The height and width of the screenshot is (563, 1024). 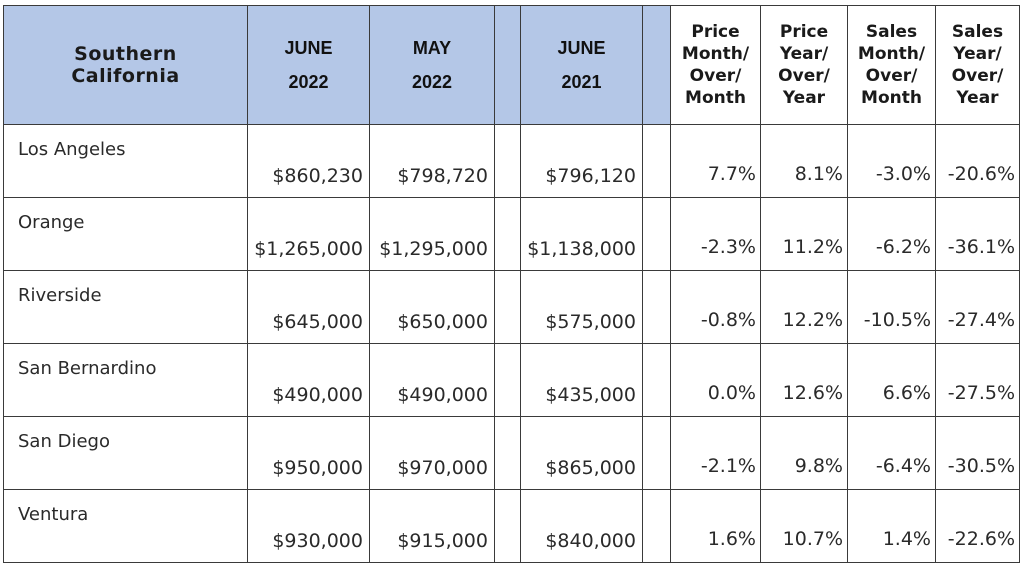 I want to click on june-2021-price: $840,000, so click(x=581, y=526).